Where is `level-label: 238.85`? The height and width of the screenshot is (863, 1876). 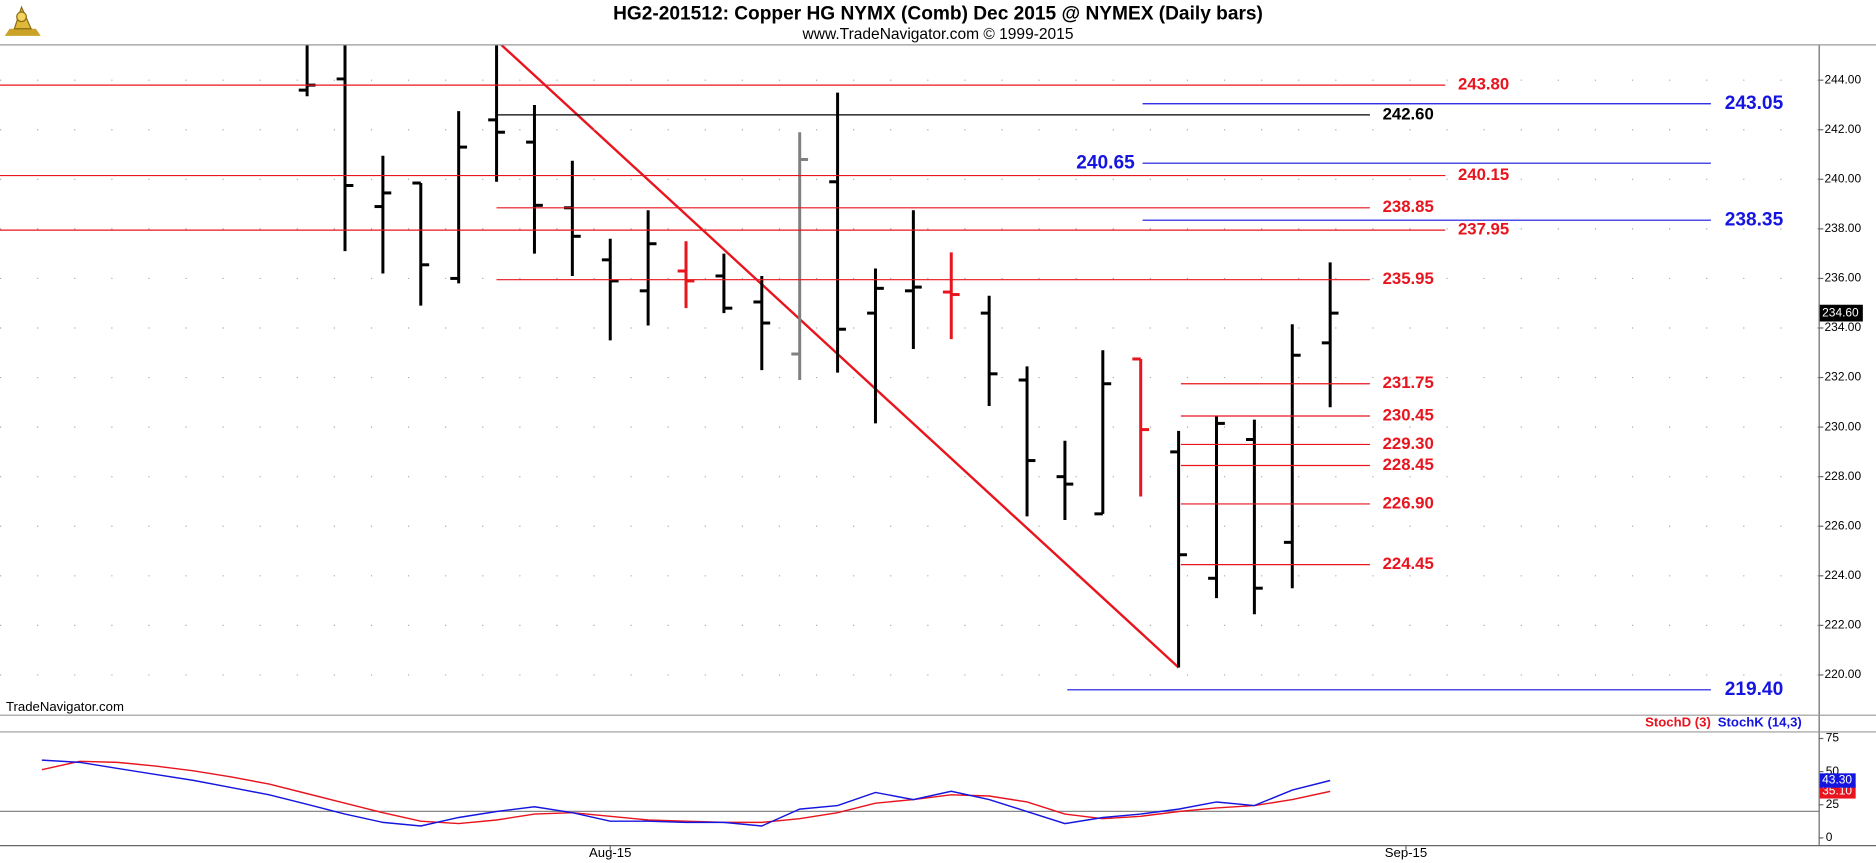 level-label: 238.85 is located at coordinates (1408, 206).